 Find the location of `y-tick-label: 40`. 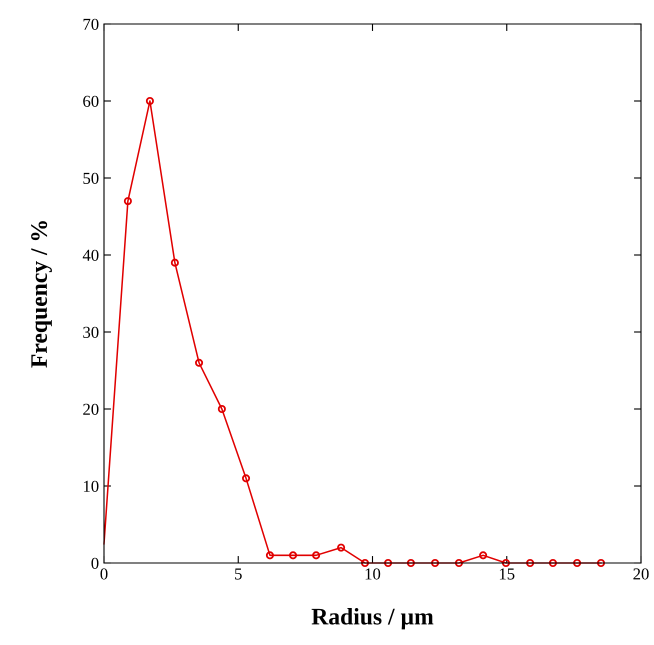

y-tick-label: 40 is located at coordinates (90, 255).